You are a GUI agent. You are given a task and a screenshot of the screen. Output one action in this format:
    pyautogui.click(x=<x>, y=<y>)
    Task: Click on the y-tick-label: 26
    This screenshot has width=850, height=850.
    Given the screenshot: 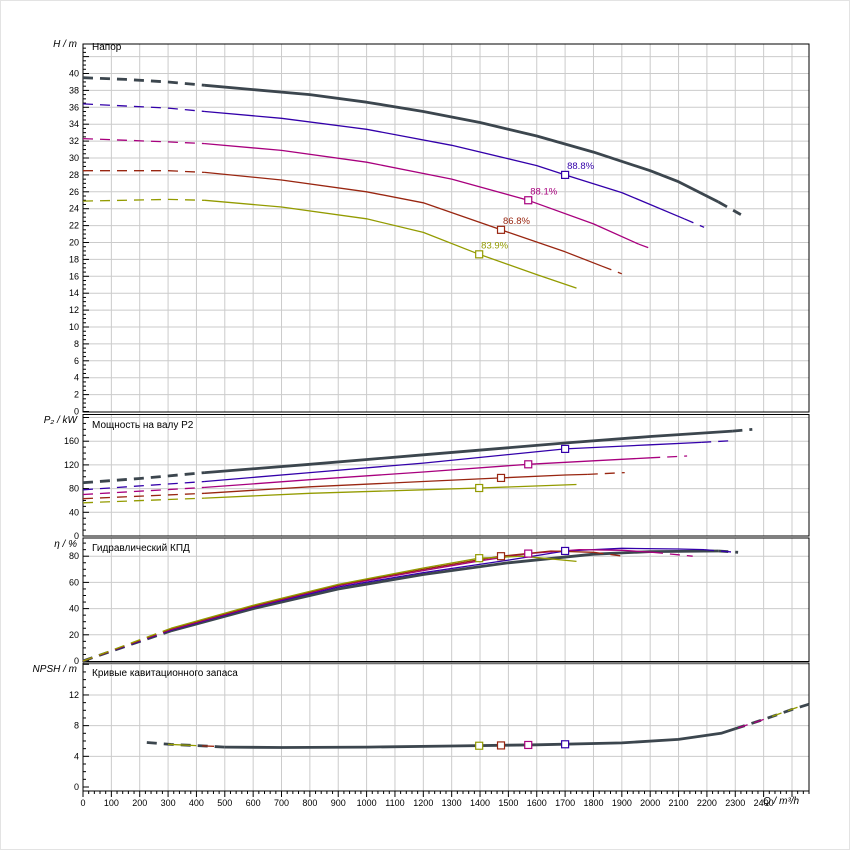 What is the action you would take?
    pyautogui.click(x=74, y=192)
    